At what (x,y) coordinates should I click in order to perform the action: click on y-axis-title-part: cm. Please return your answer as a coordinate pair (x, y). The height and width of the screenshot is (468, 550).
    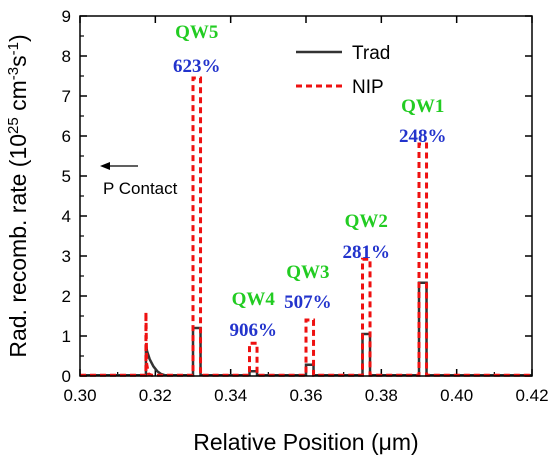
    Looking at the image, I should click on (18, 98).